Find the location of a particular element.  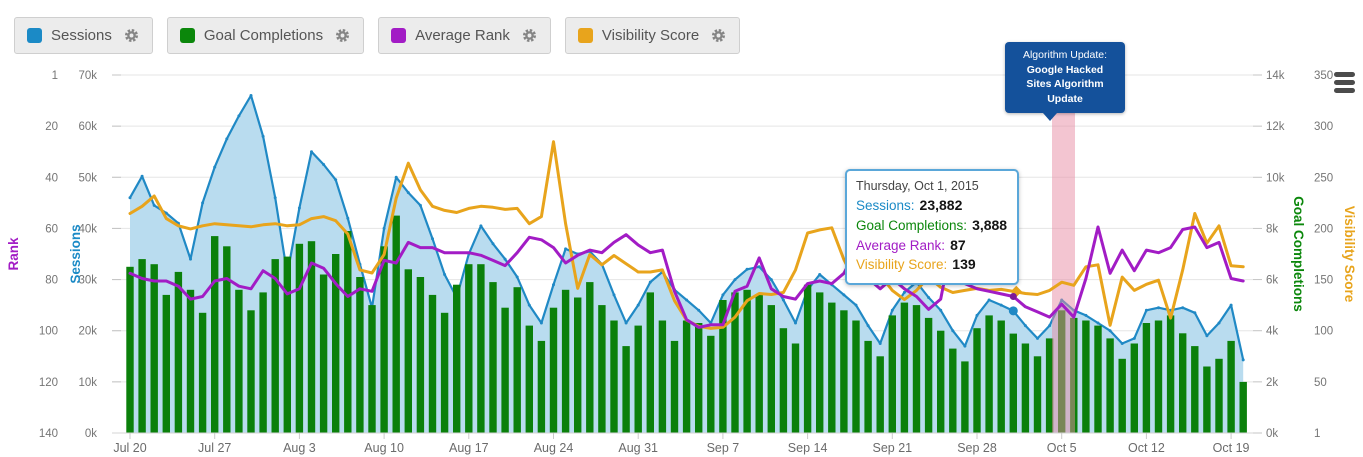

svg-text: 140 is located at coordinates (48, 434).